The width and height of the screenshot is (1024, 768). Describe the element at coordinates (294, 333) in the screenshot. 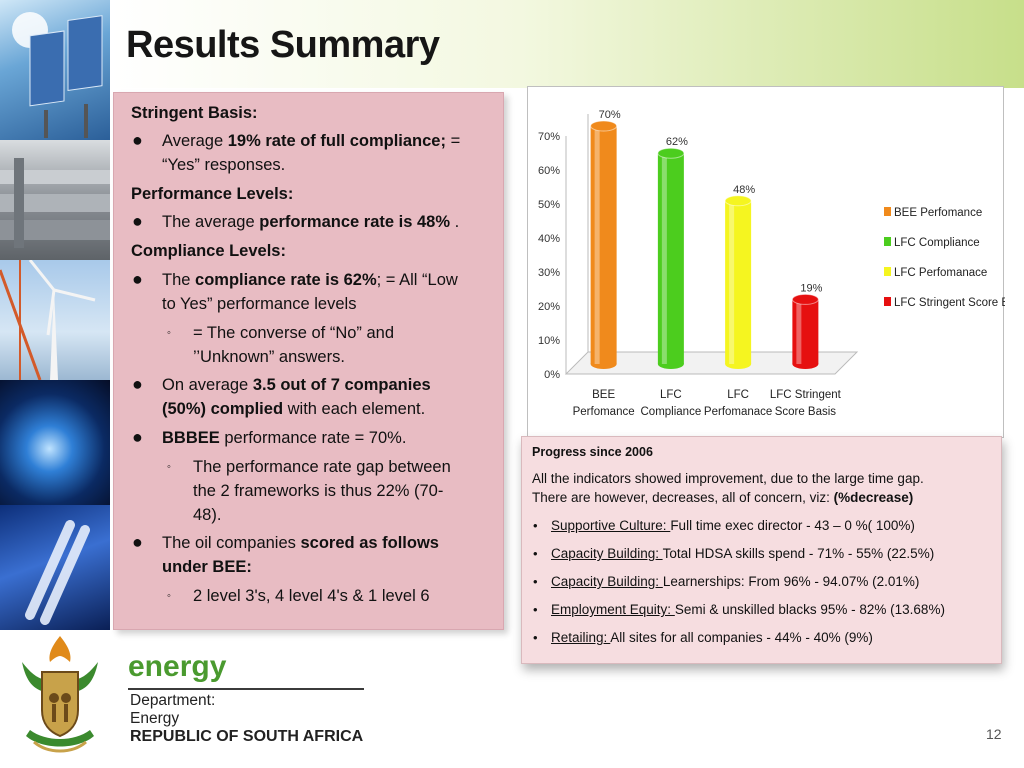

I see `sub-bullet-converse: = The converse of “No” and` at that location.